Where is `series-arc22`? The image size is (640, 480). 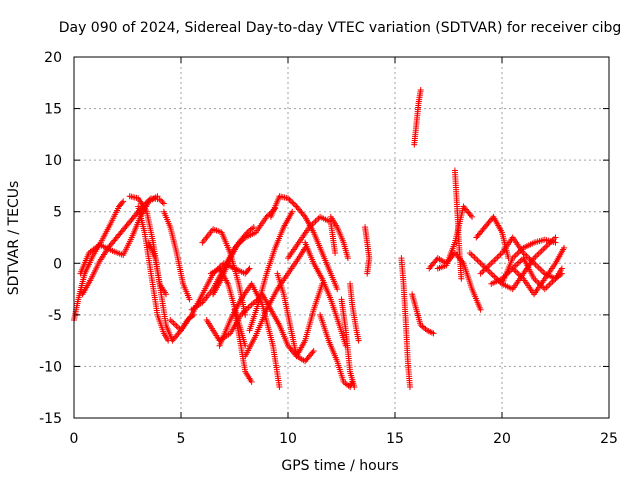 series-arc22 is located at coordinates (325, 294).